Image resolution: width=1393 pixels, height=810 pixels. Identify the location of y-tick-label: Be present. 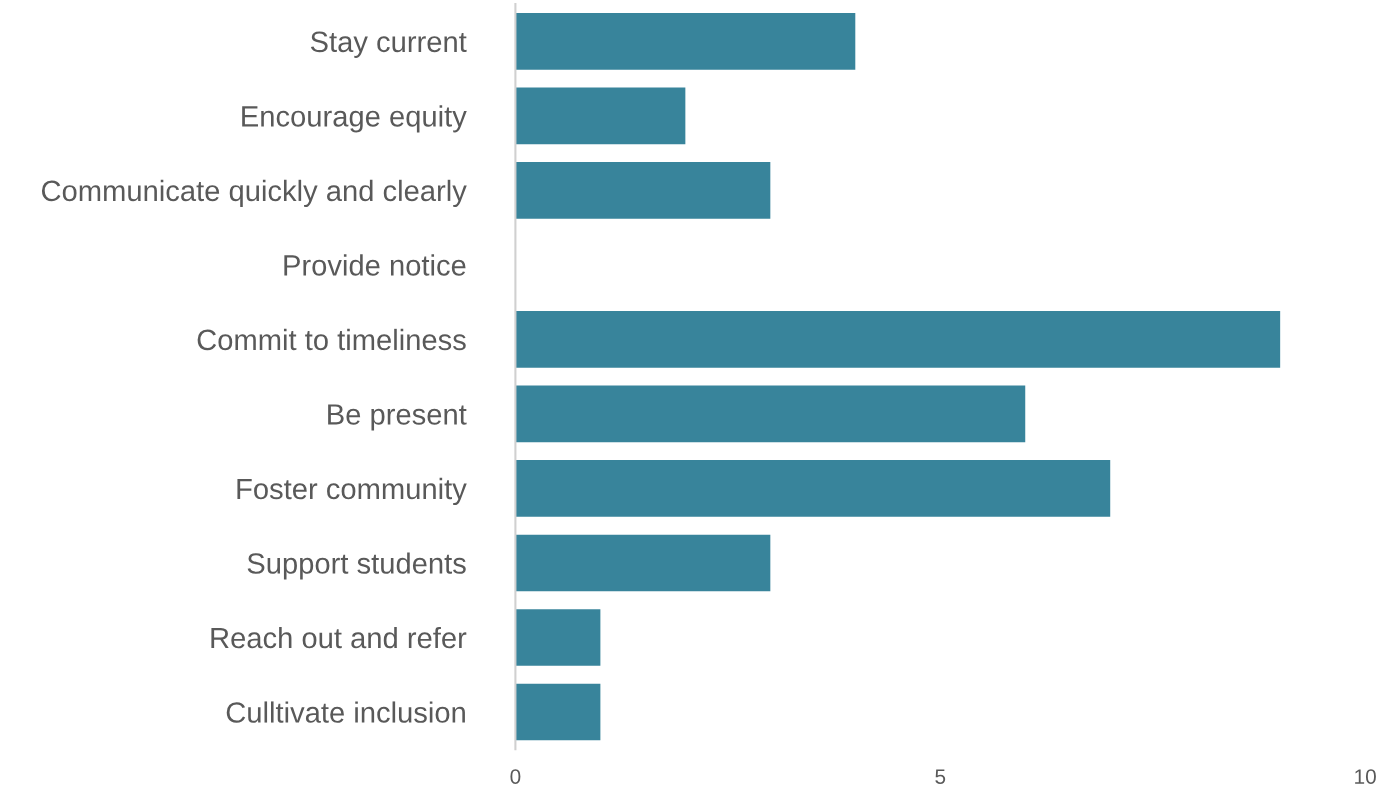
(397, 417).